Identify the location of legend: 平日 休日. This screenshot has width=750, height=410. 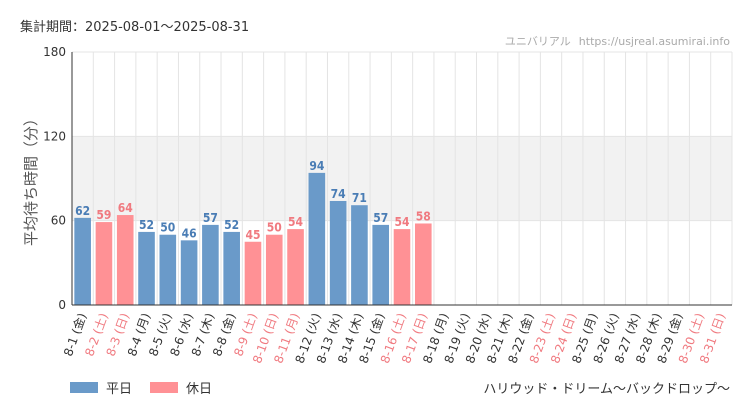
(150, 387).